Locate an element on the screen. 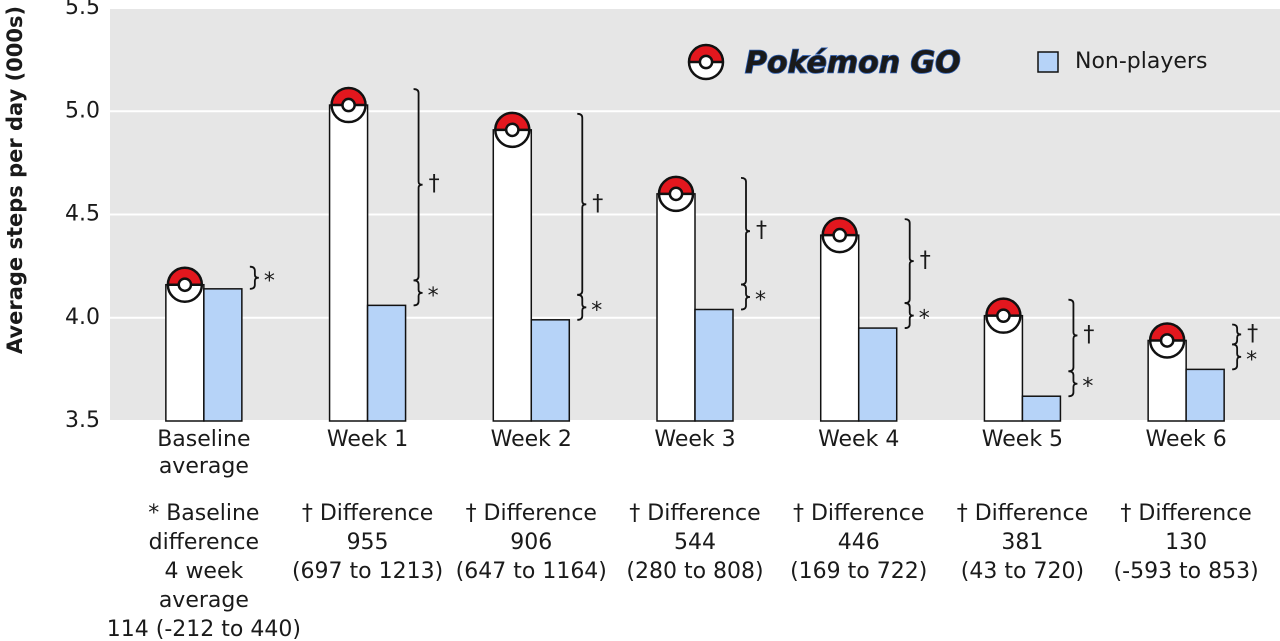 The height and width of the screenshot is (641, 1280). y-tick-label: 5.0 is located at coordinates (82, 110).